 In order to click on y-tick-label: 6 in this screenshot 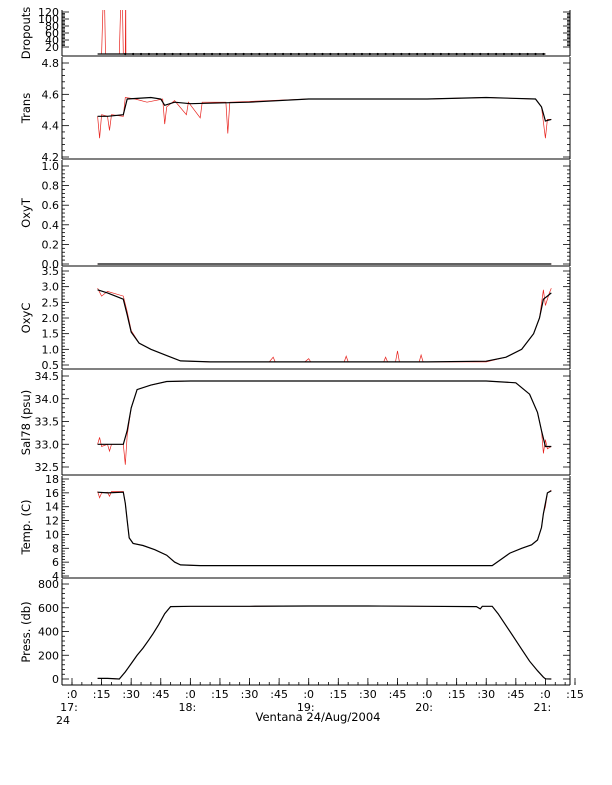, I will do `click(55, 562)`.